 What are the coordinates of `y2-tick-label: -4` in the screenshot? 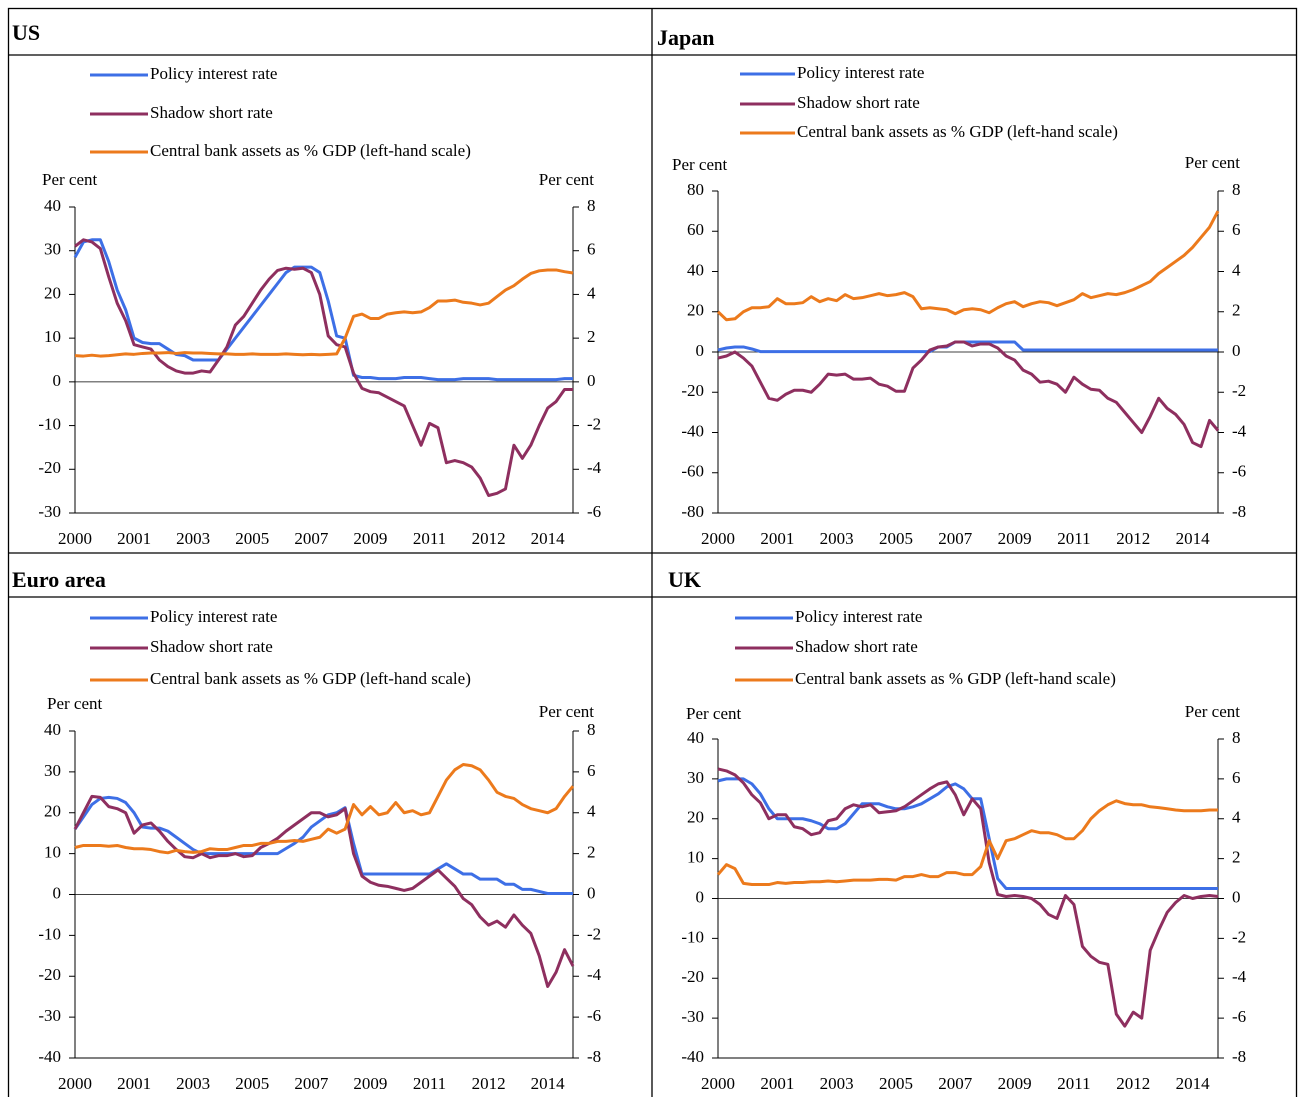 It's located at (594, 467).